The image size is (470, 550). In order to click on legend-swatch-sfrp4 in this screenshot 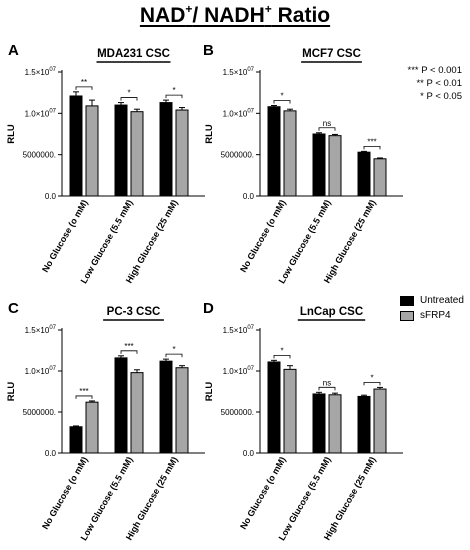, I will do `click(407, 315)`.